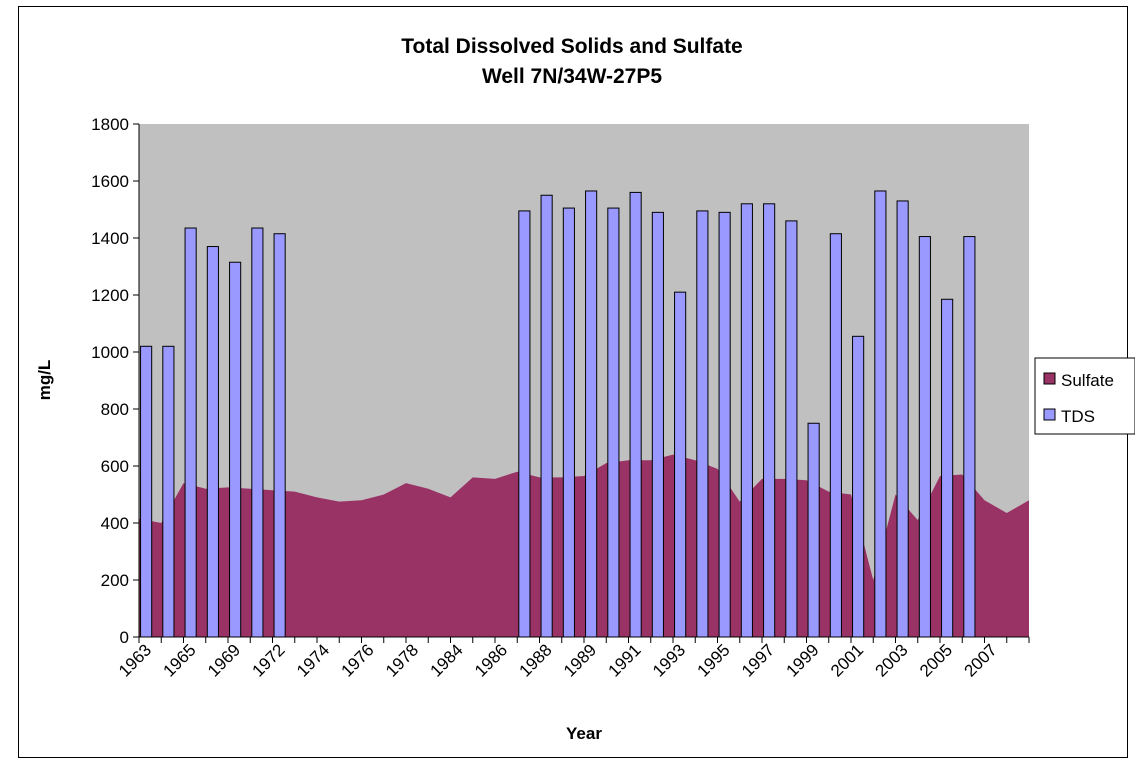 The height and width of the screenshot is (768, 1135). Describe the element at coordinates (1078, 416) in the screenshot. I see `legend-label-tds: TDS` at that location.